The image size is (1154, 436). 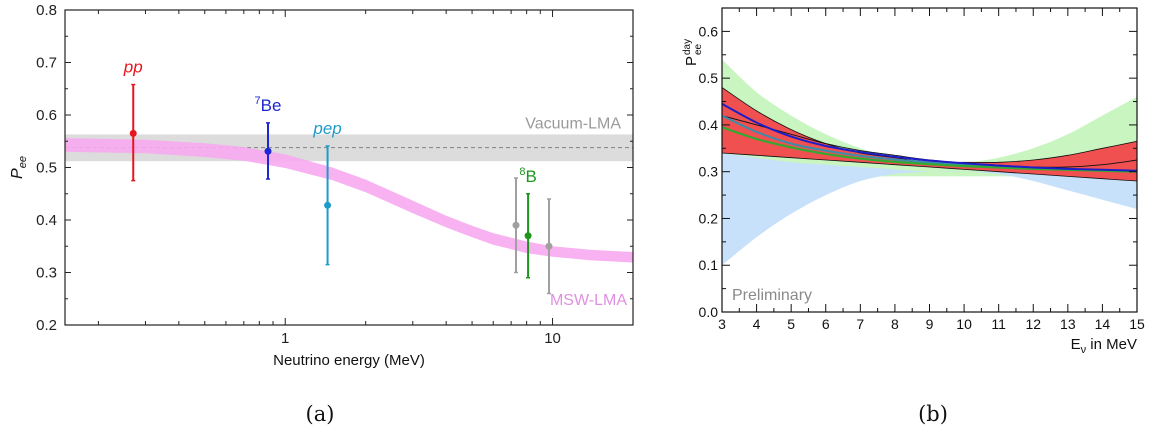 What do you see at coordinates (1103, 324) in the screenshot?
I see `panel-b-xtick-label: 14` at bounding box center [1103, 324].